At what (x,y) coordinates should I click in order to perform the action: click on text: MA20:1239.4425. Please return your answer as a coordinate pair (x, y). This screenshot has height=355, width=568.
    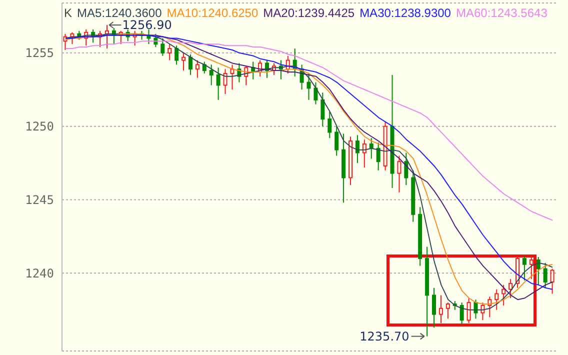
    Looking at the image, I should click on (309, 13).